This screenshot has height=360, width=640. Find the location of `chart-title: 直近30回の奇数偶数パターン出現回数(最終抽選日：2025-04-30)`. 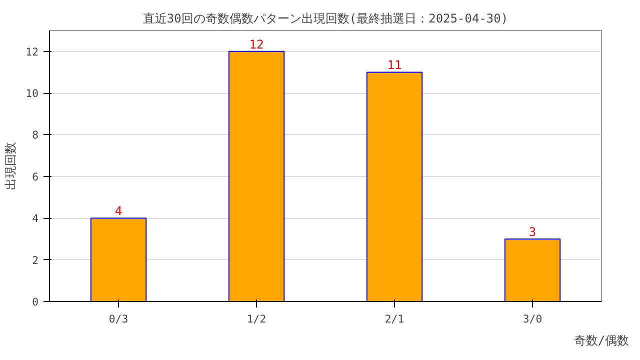

chart-title: 直近30回の奇数偶数パターン出現回数(最終抽選日：2025-04-30) is located at coordinates (325, 19).